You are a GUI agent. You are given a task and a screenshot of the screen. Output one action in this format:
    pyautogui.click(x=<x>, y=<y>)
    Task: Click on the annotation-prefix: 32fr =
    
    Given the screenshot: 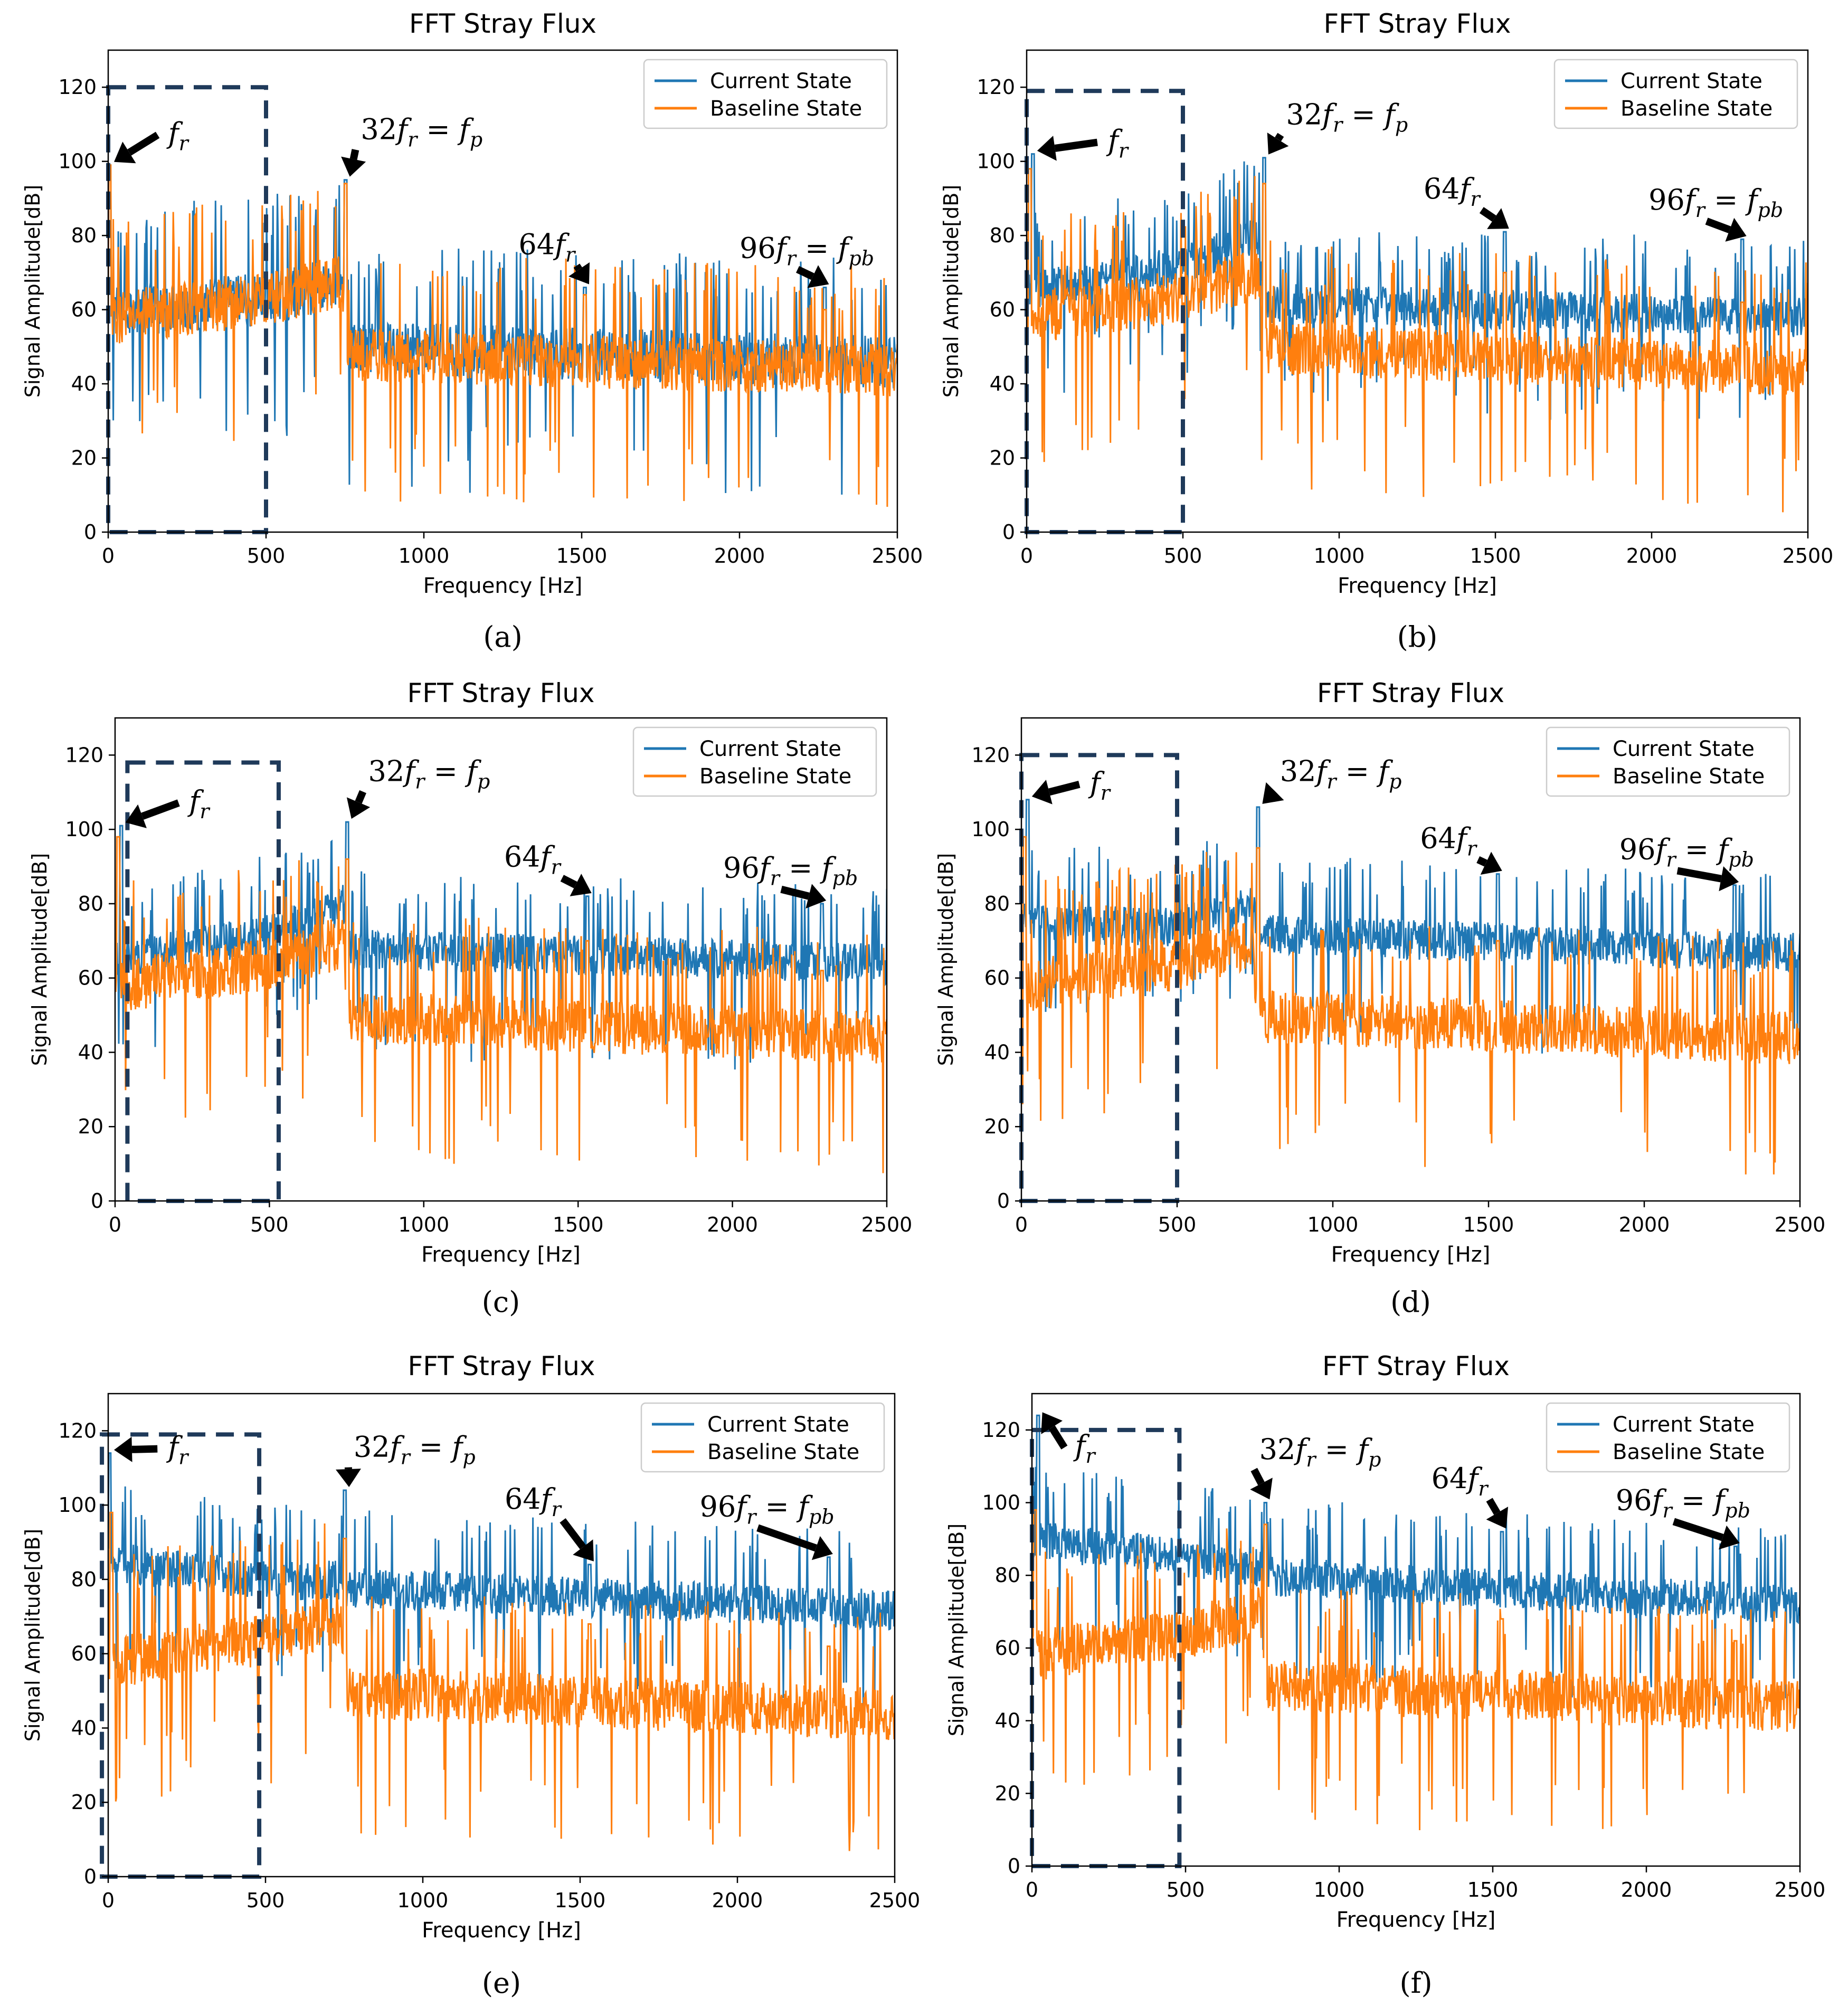 What is the action you would take?
    pyautogui.click(x=410, y=133)
    